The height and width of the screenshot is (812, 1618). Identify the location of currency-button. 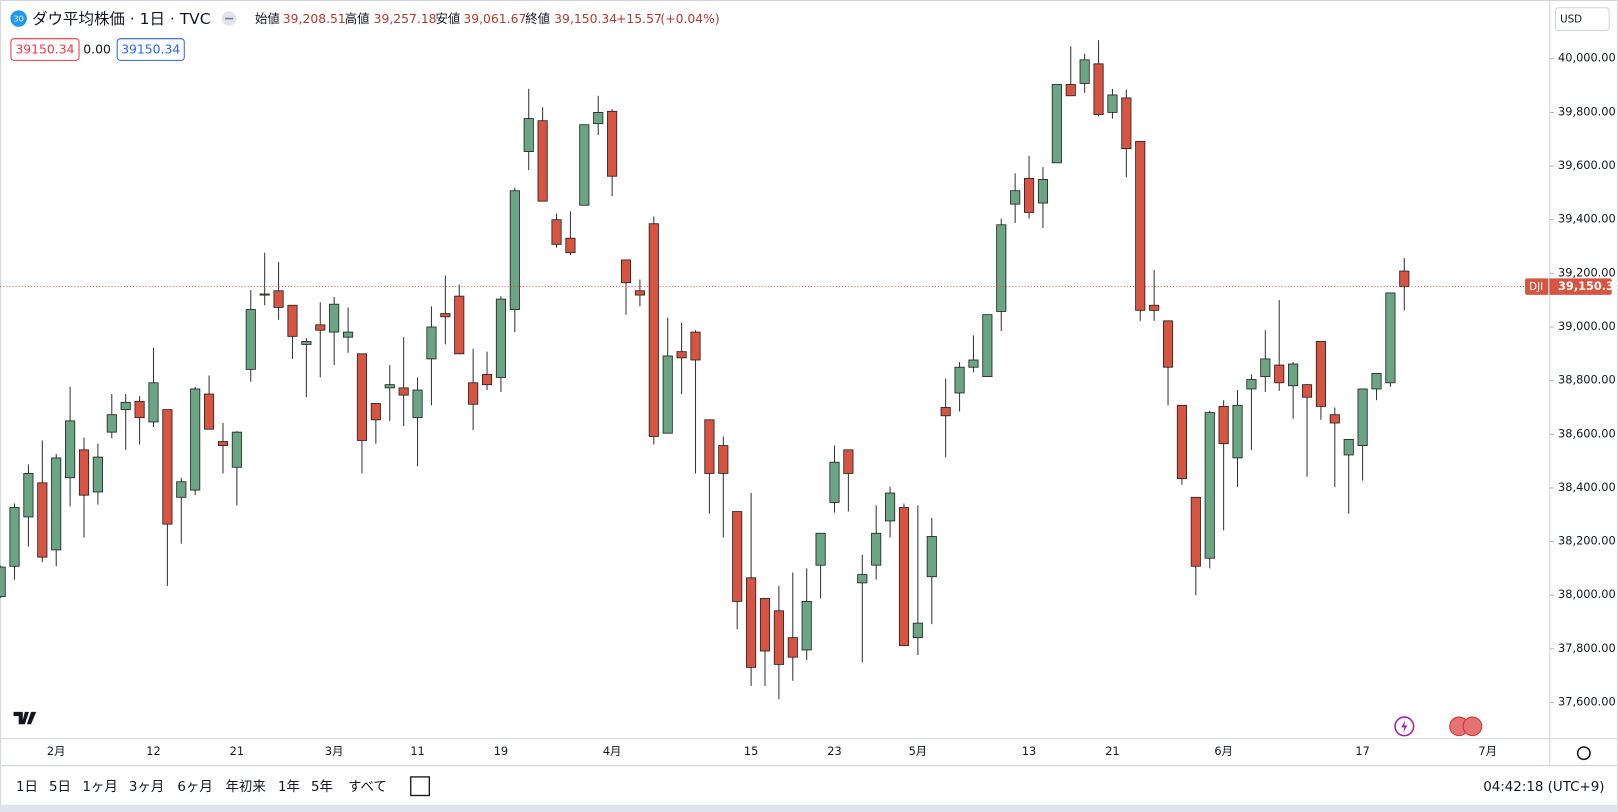
(1582, 19).